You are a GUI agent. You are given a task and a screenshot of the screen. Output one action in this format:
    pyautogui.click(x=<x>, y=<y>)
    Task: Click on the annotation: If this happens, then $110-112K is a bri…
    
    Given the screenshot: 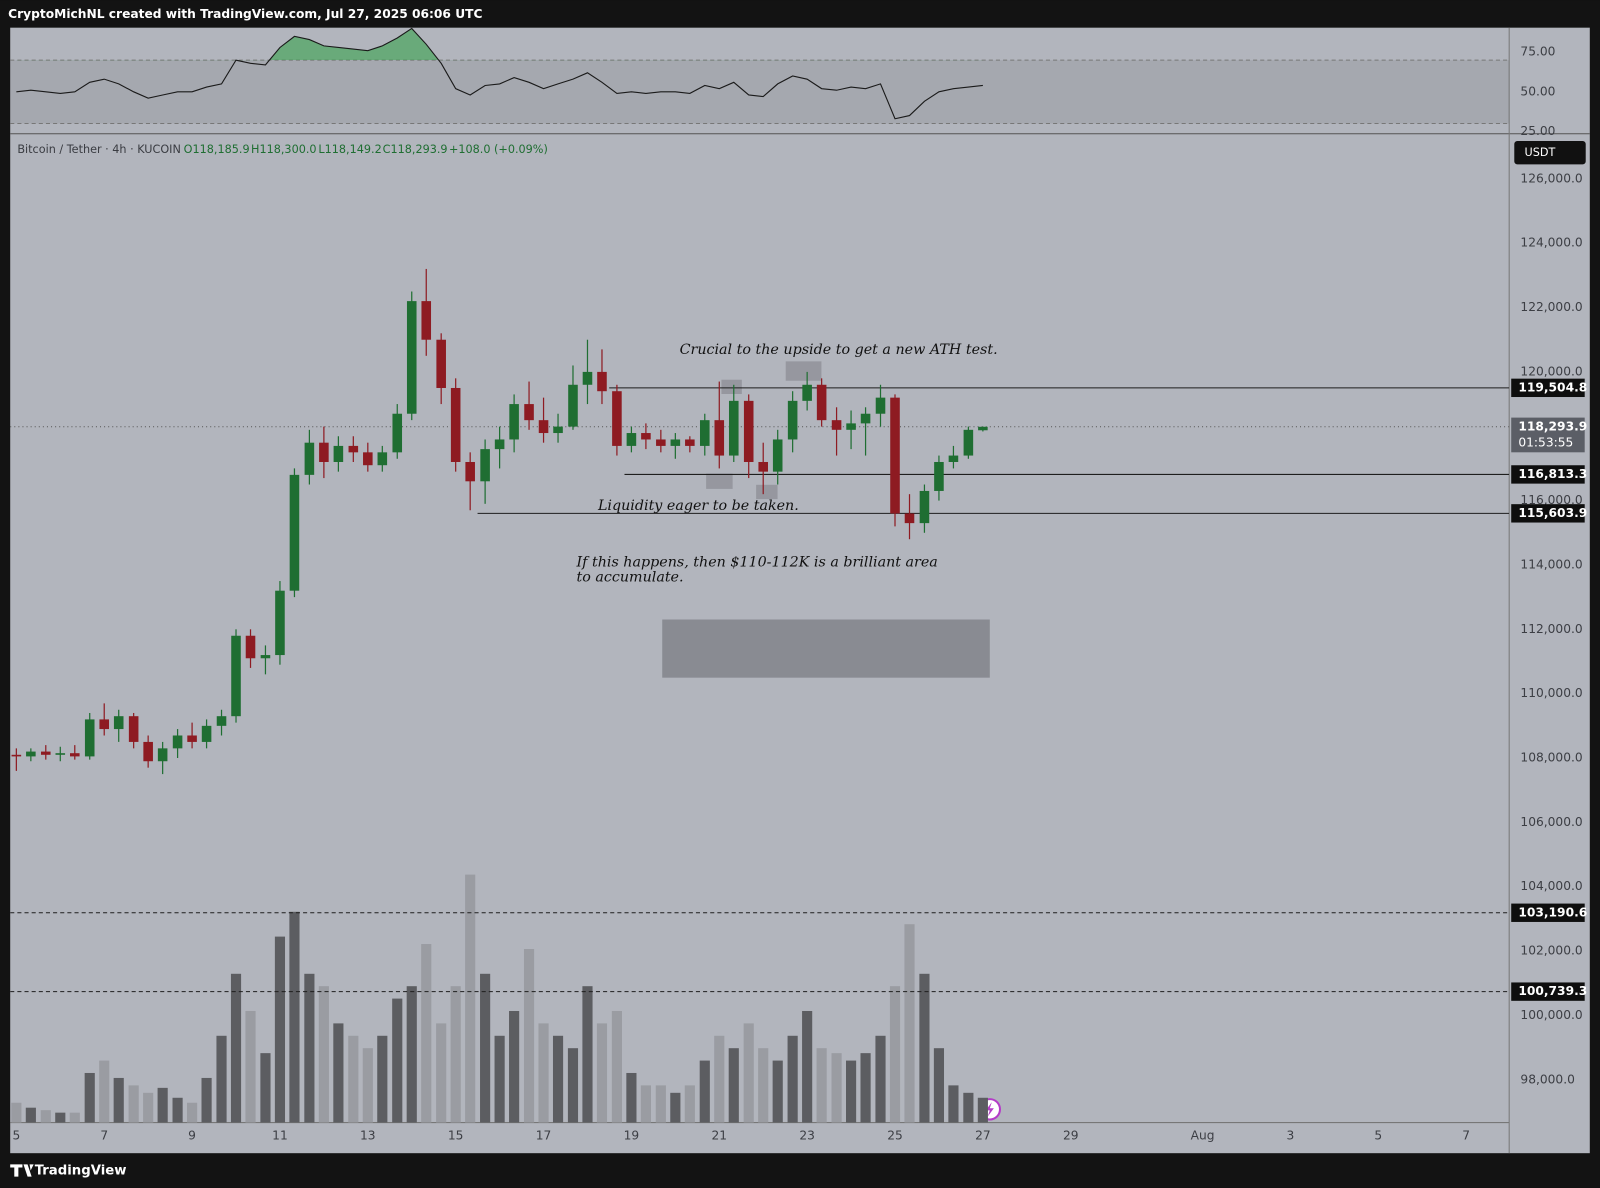 What is the action you would take?
    pyautogui.click(x=757, y=562)
    